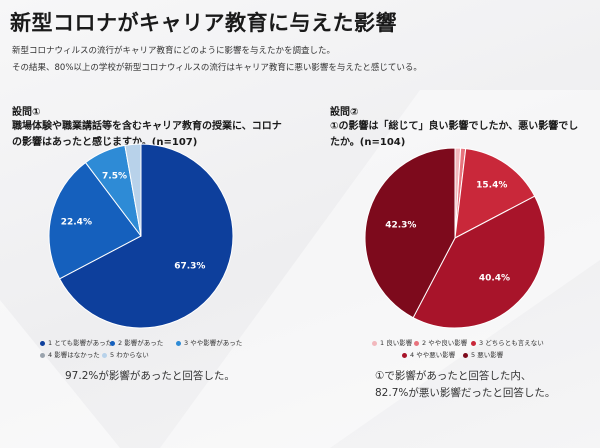  I want to click on pie2-legend-item-1: 1 良い影響, so click(392, 342).